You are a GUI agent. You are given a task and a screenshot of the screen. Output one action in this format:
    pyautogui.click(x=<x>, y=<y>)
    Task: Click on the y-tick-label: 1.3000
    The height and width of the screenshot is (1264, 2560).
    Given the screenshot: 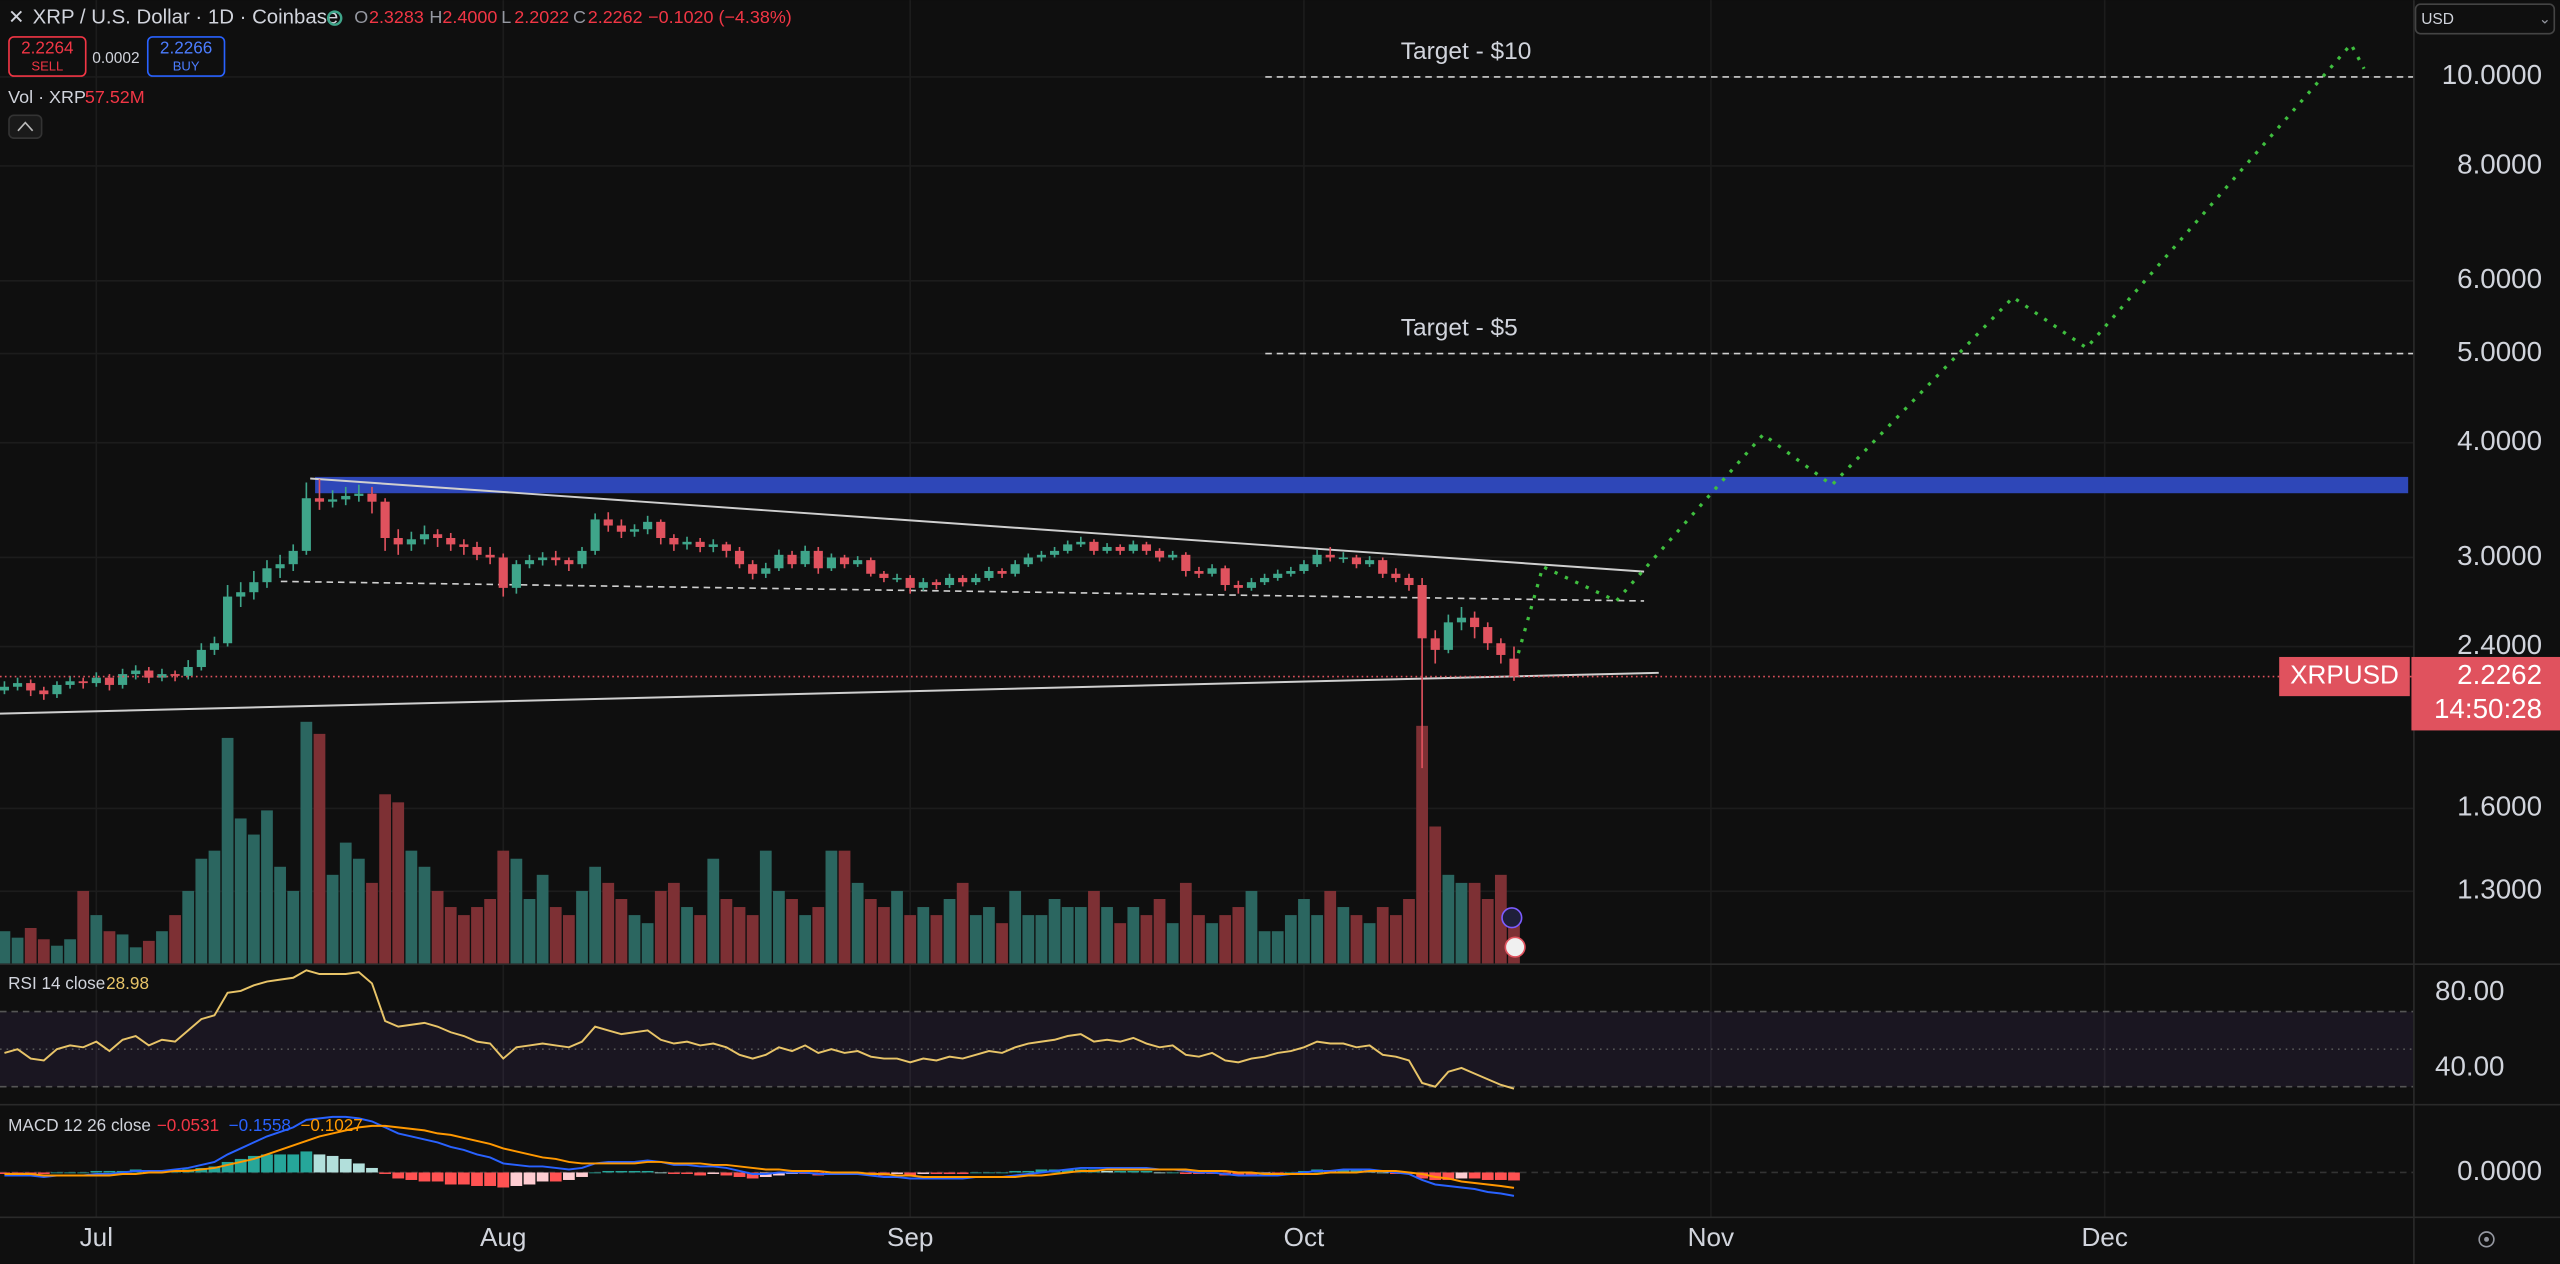 What is the action you would take?
    pyautogui.click(x=2499, y=889)
    